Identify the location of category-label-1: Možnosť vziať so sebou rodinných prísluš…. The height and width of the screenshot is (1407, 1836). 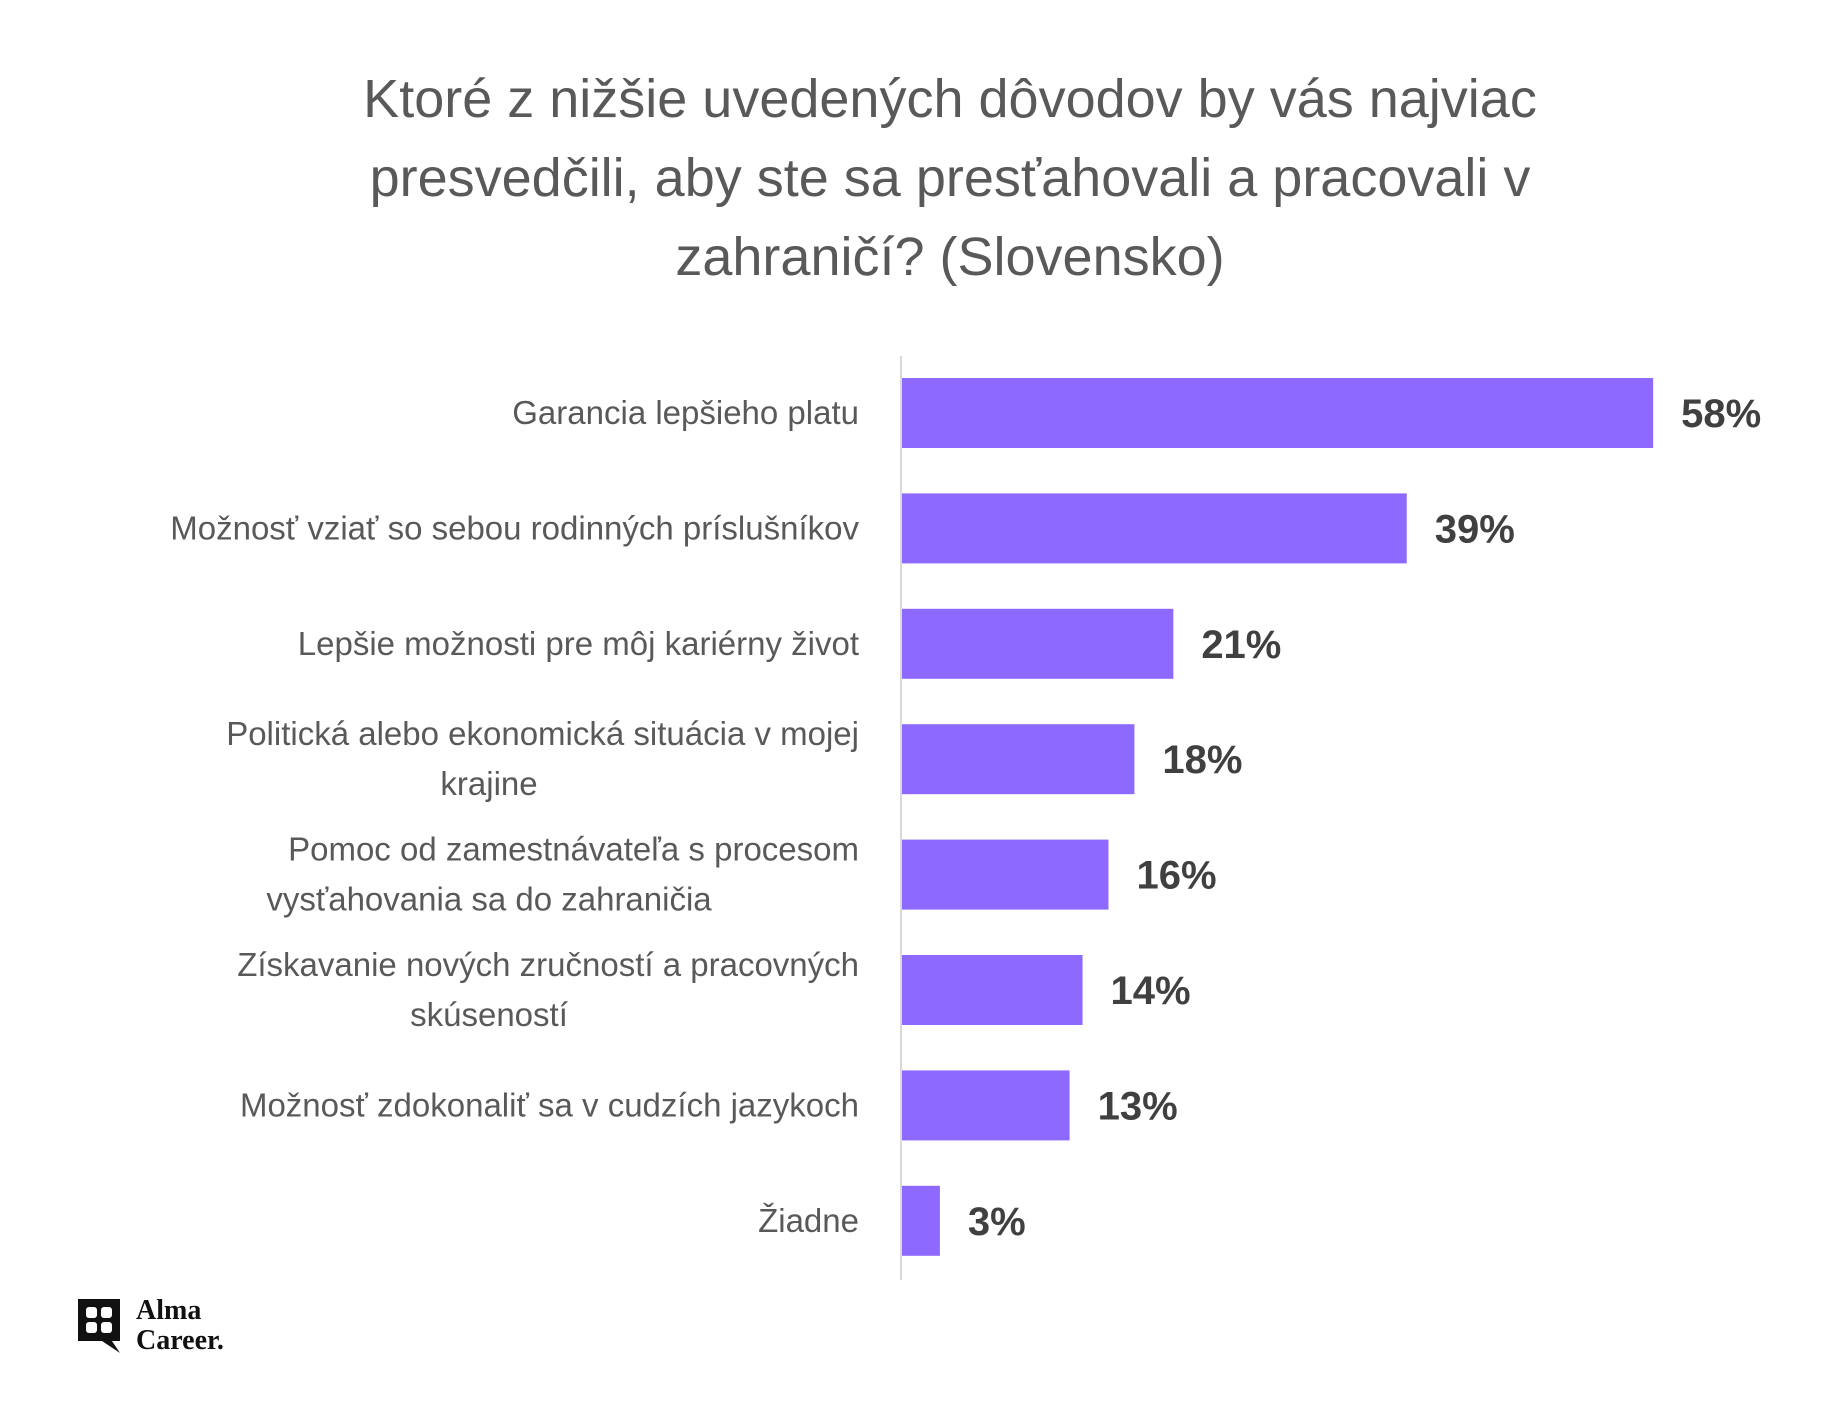
(514, 527).